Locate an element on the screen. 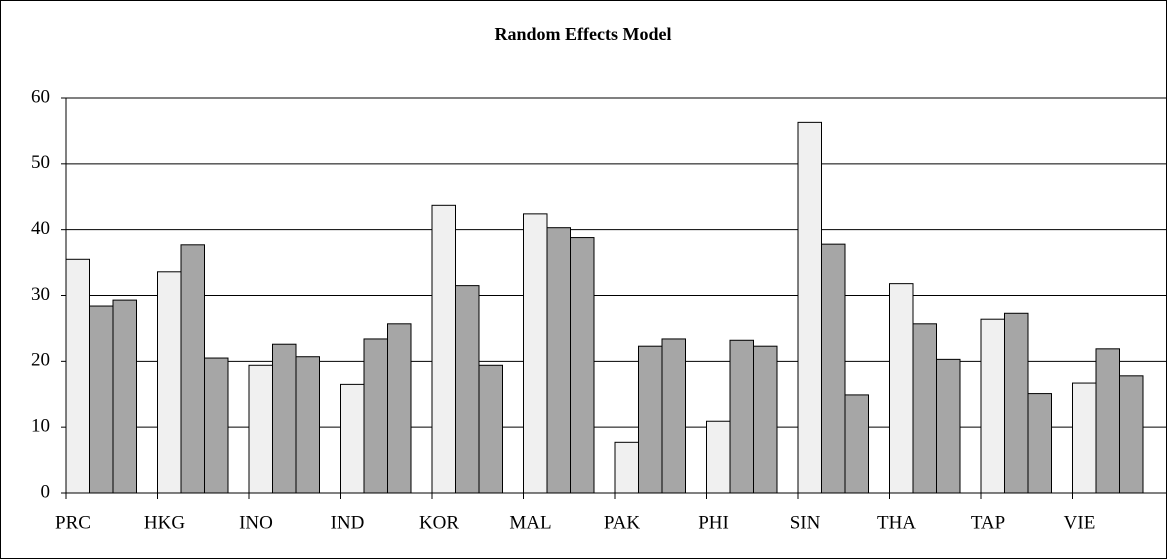 The height and width of the screenshot is (559, 1167). x-tick-label: VIE is located at coordinates (1080, 522).